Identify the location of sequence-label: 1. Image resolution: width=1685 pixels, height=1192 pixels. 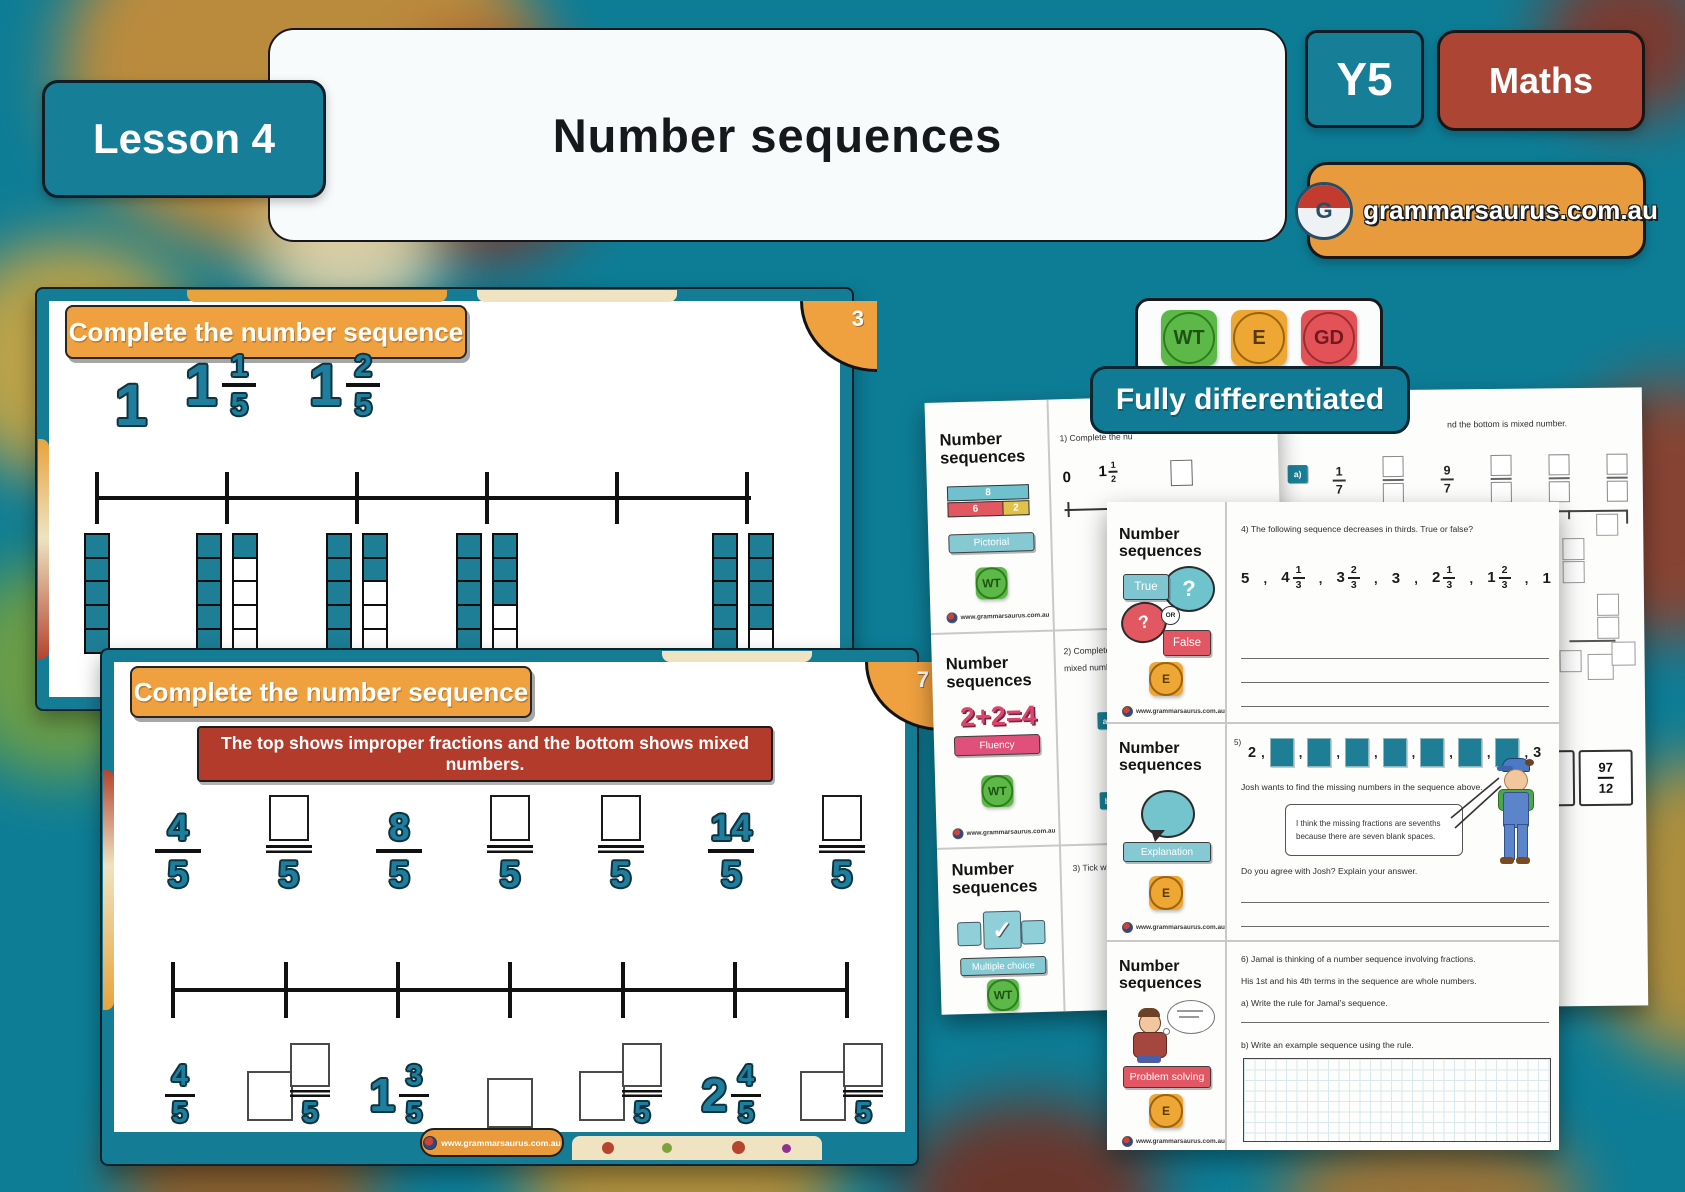
(131, 405).